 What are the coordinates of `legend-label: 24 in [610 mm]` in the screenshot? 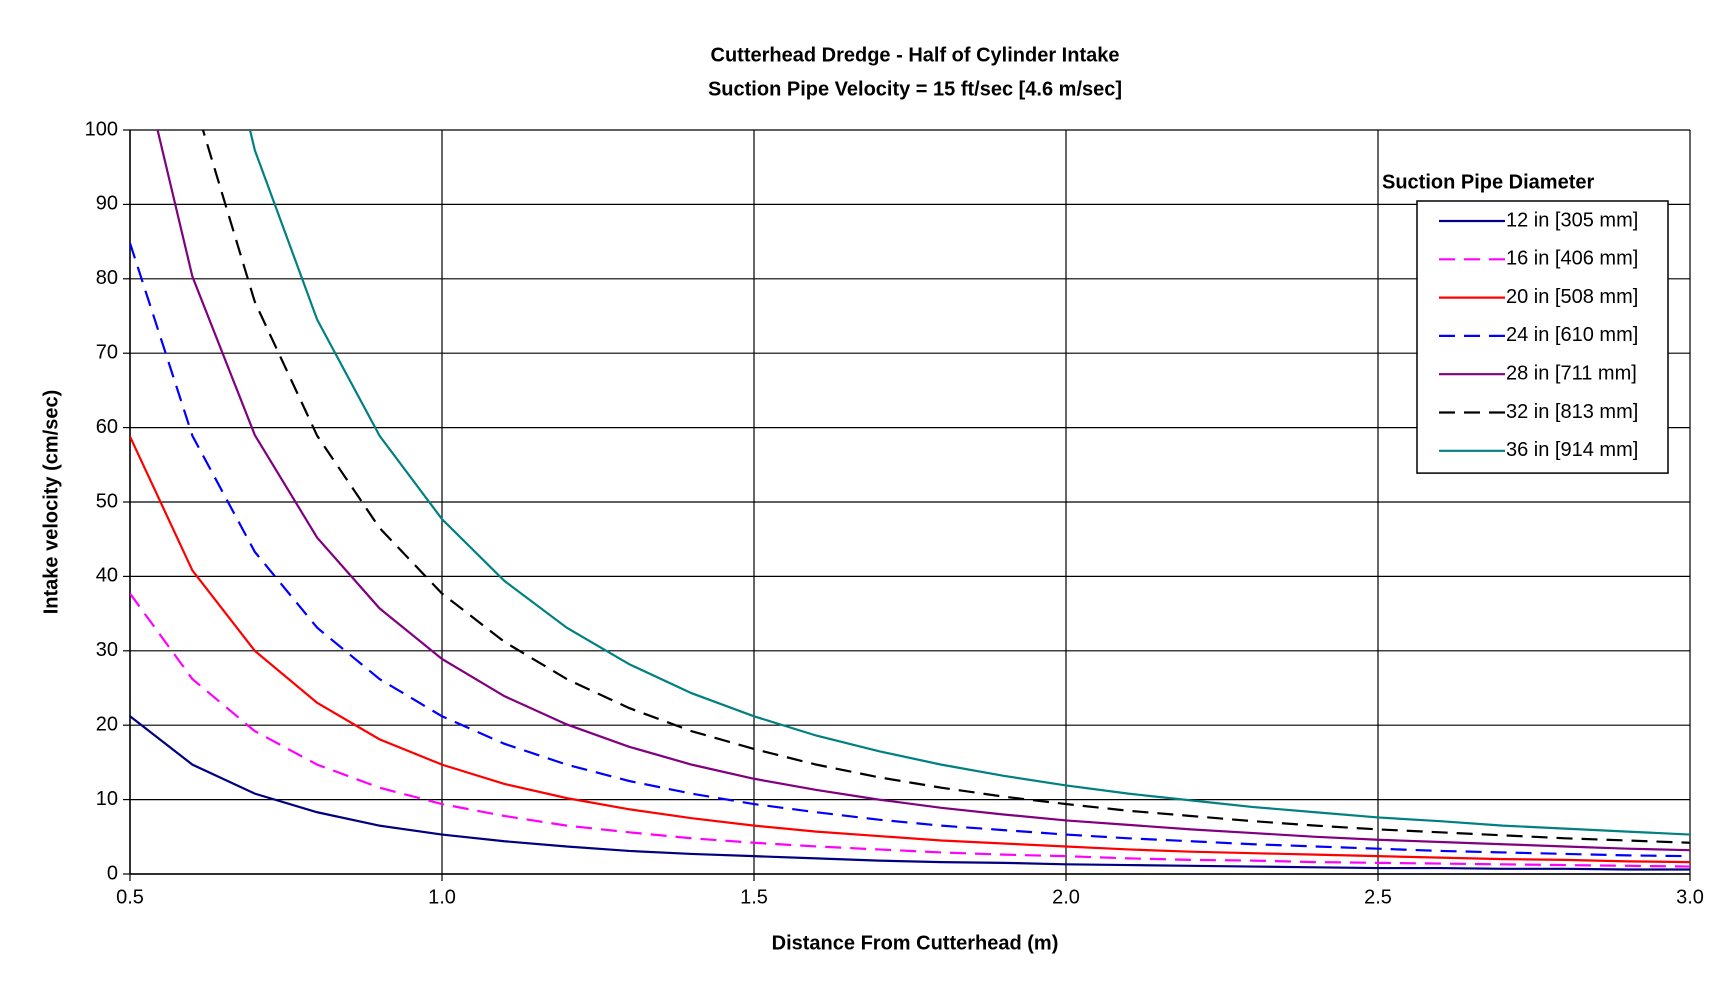 It's located at (1572, 335).